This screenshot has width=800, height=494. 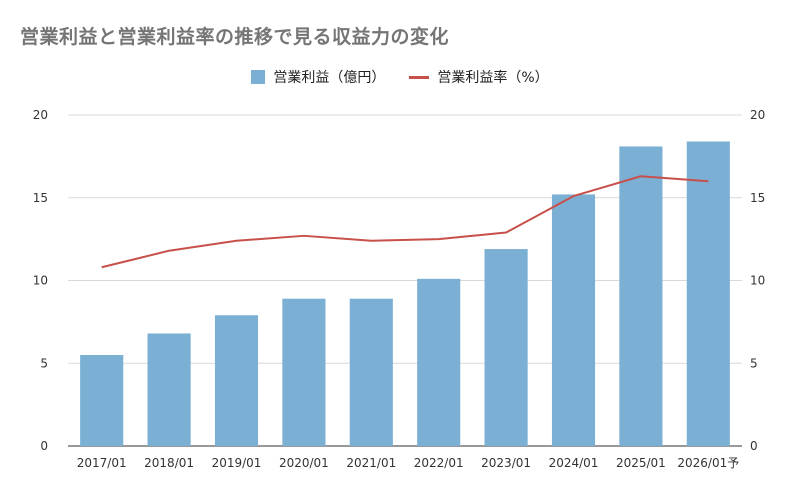 I want to click on x-tick-label: 2019/01, so click(x=237, y=463).